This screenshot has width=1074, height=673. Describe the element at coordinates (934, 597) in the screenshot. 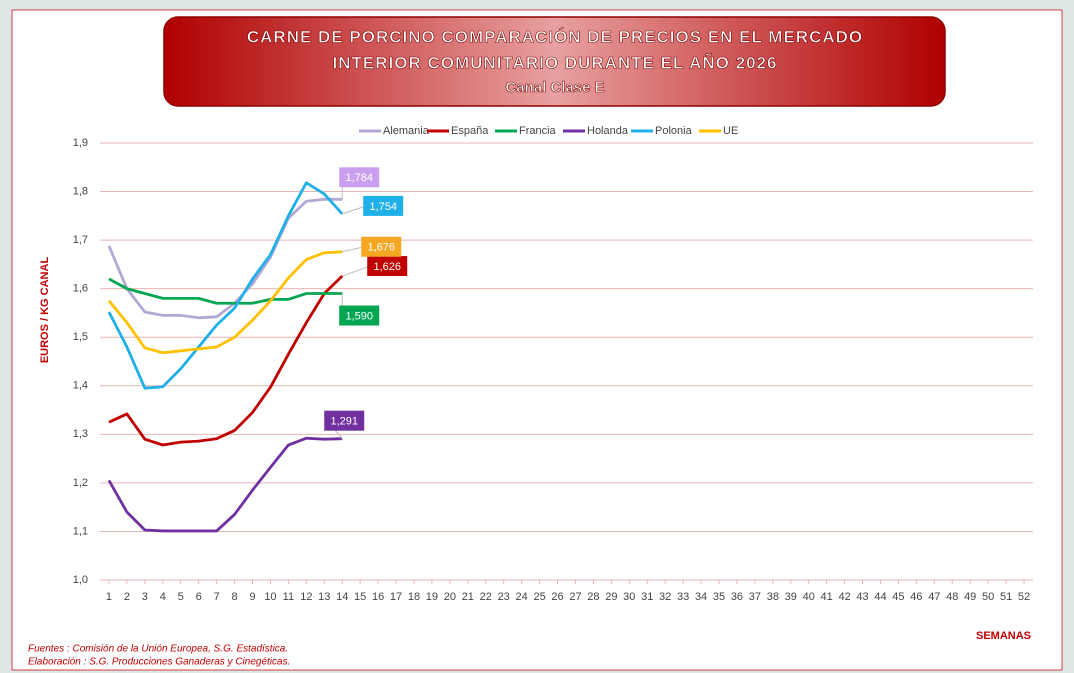

I see `x-tick-label: 47` at that location.